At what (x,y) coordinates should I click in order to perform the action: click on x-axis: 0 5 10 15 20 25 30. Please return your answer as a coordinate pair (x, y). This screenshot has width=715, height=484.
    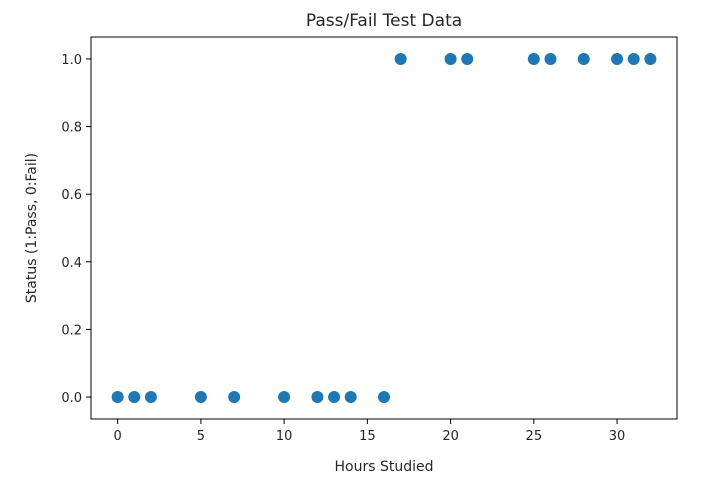
    Looking at the image, I should click on (369, 431).